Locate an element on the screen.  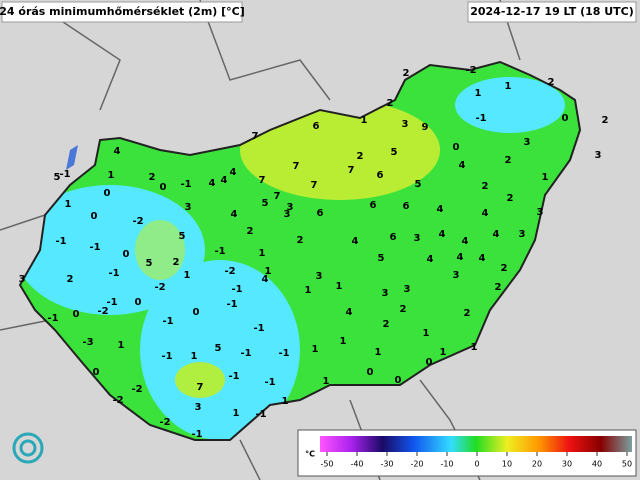
colorbar is located at coordinates (476, 444).